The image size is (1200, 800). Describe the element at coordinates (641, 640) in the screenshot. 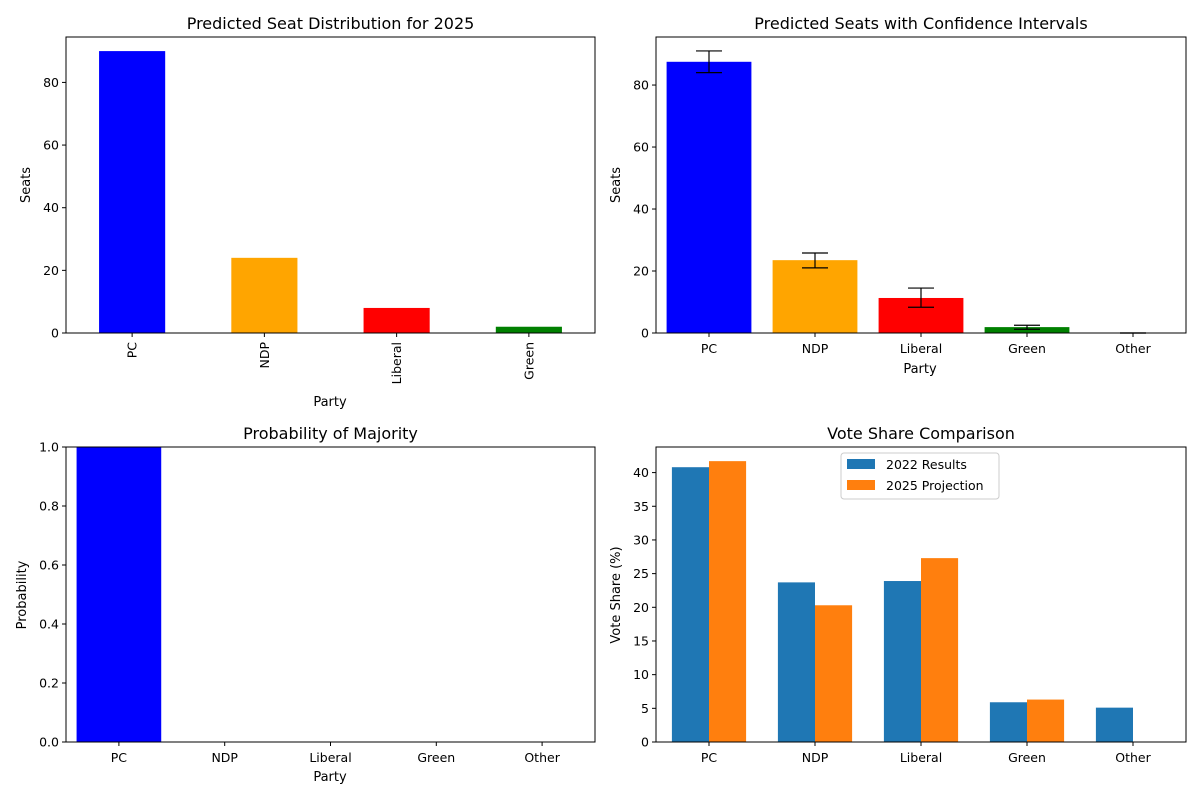

I see `y-tick-label: 15` at that location.